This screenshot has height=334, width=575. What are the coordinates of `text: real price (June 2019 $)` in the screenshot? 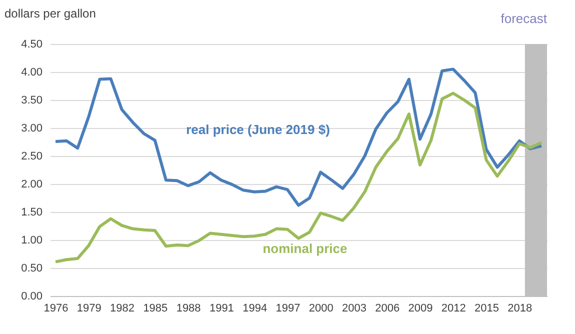 It's located at (258, 129).